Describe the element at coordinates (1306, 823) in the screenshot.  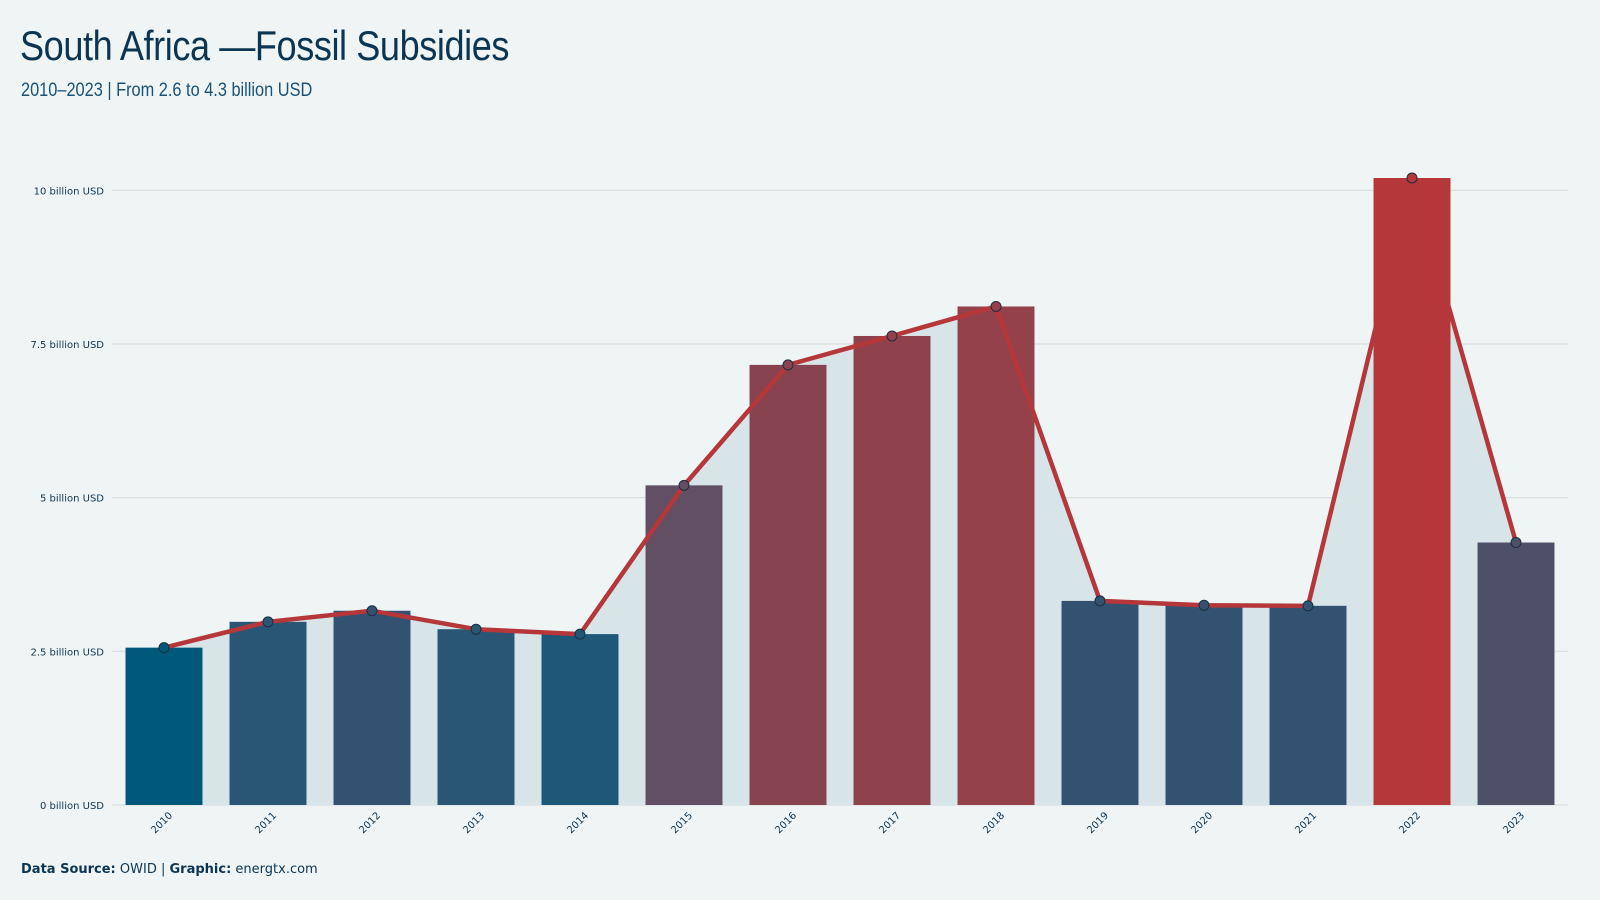
I see `x-tick-label: 2021` at that location.